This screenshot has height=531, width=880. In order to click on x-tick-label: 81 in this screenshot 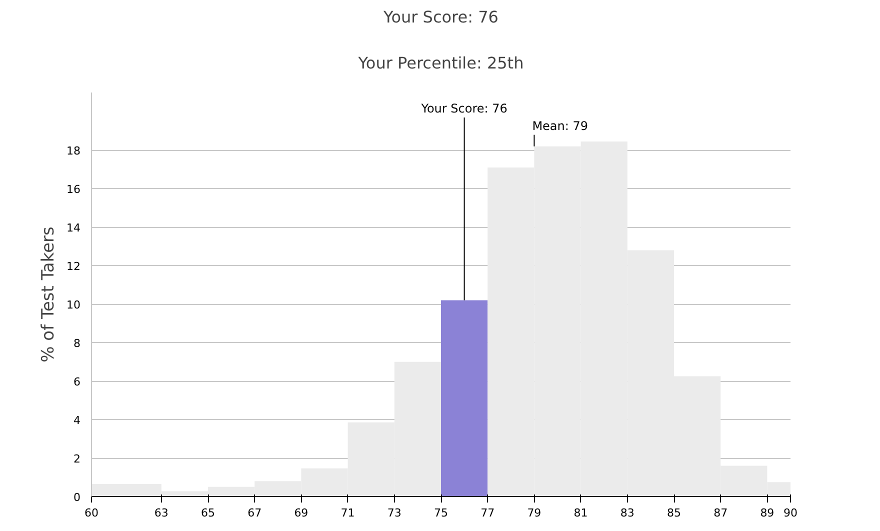, I will do `click(581, 513)`.